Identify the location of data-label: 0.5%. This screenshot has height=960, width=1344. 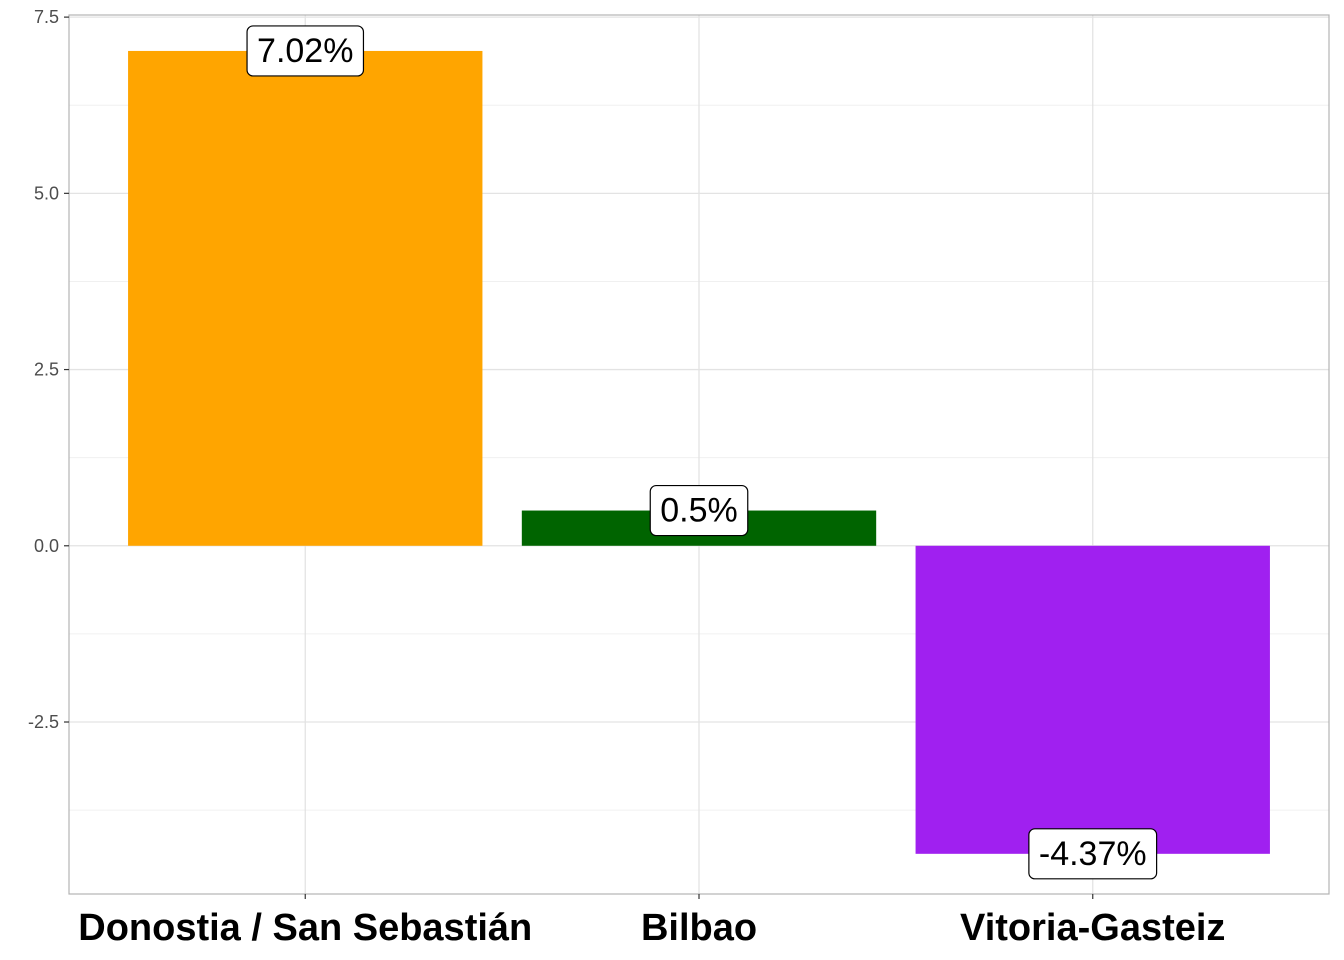
(699, 510).